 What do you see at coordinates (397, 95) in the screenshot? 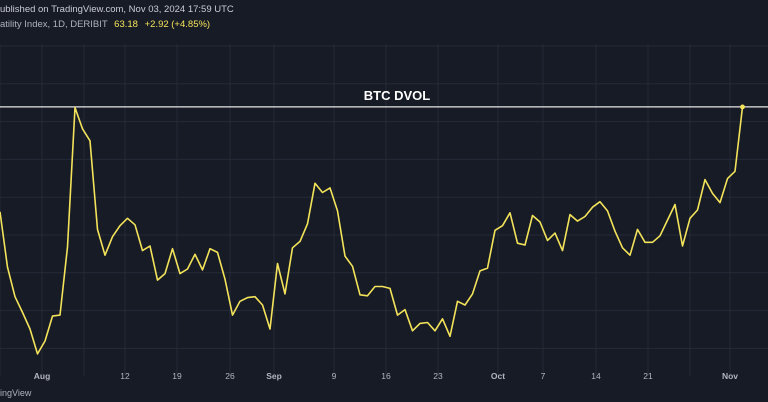
I see `chart-title: BTC DVOL` at bounding box center [397, 95].